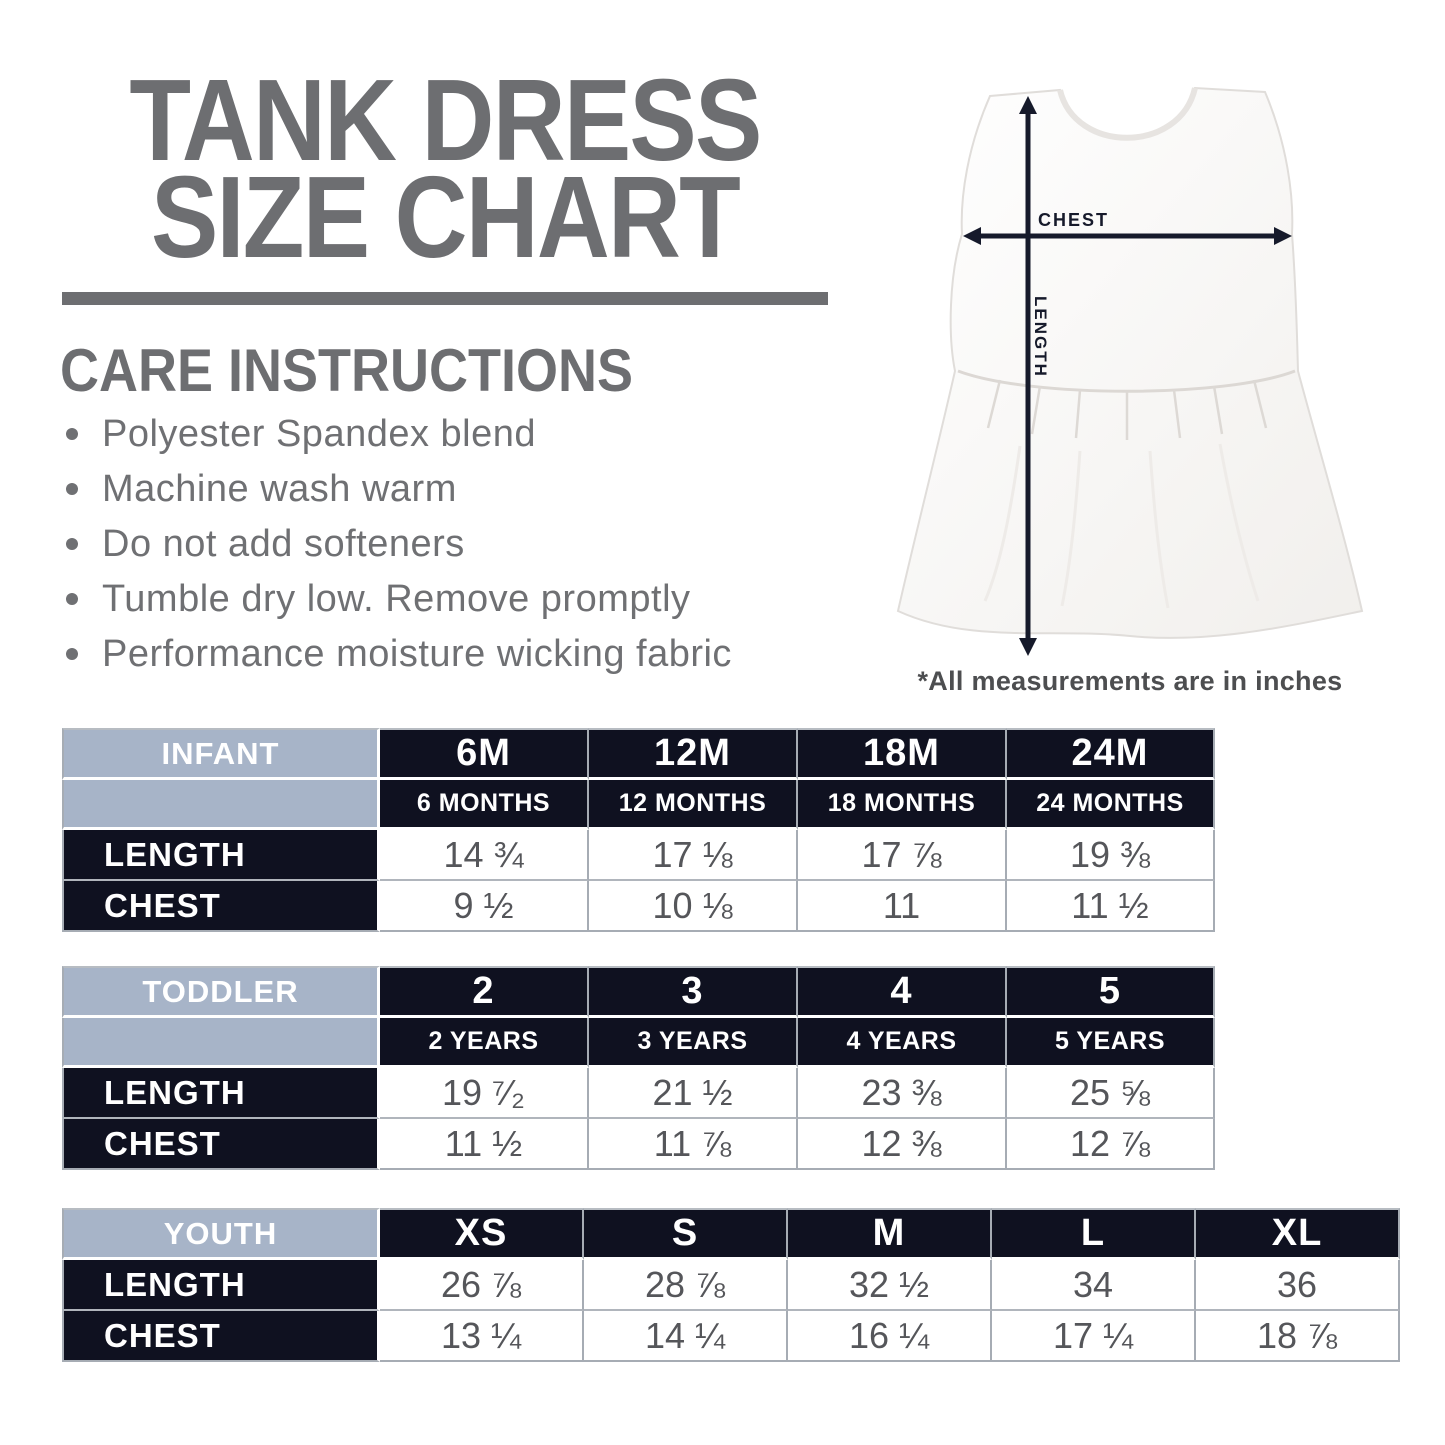  I want to click on table-row: LENGTH 19 ⁷⁄₂ 21 ½ 23 ⅜ 25 ⅝, so click(638, 1093).